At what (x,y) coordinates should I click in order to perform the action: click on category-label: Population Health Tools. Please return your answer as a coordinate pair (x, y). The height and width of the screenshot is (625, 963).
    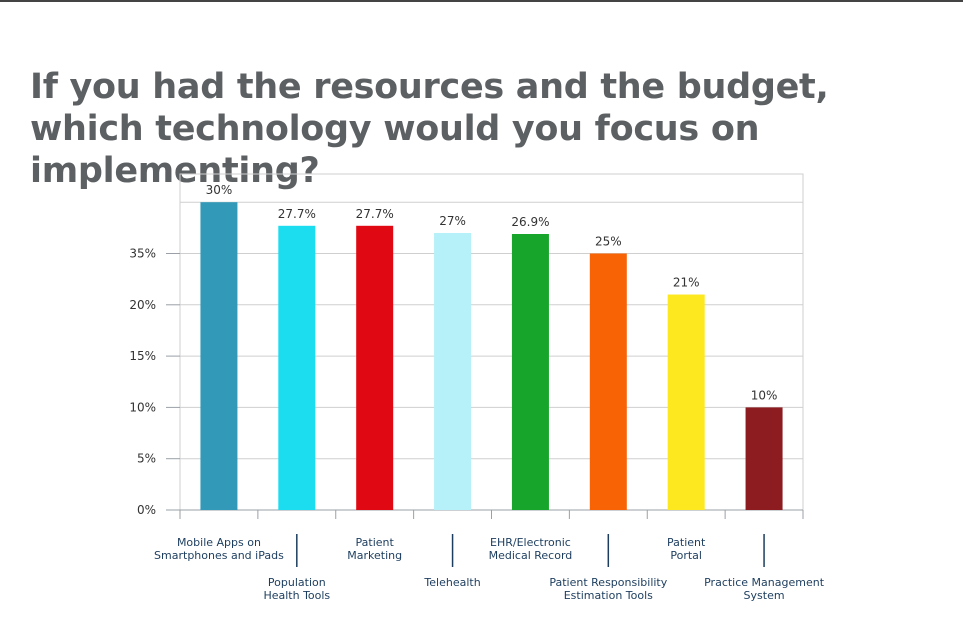
    Looking at the image, I should click on (296, 589).